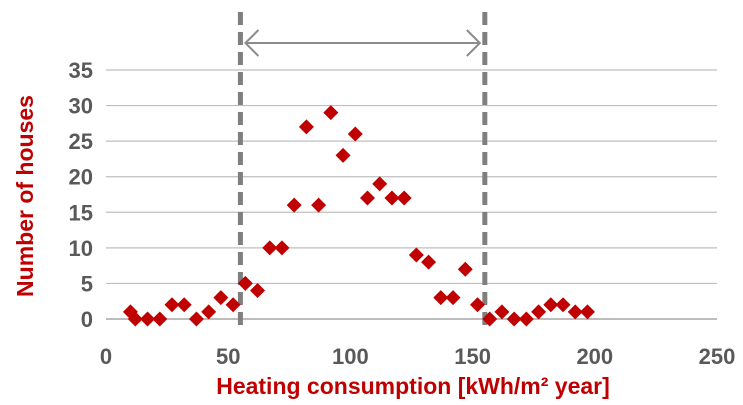 The height and width of the screenshot is (405, 743). Describe the element at coordinates (472, 356) in the screenshot. I see `x-tick-label-150: 150` at that location.